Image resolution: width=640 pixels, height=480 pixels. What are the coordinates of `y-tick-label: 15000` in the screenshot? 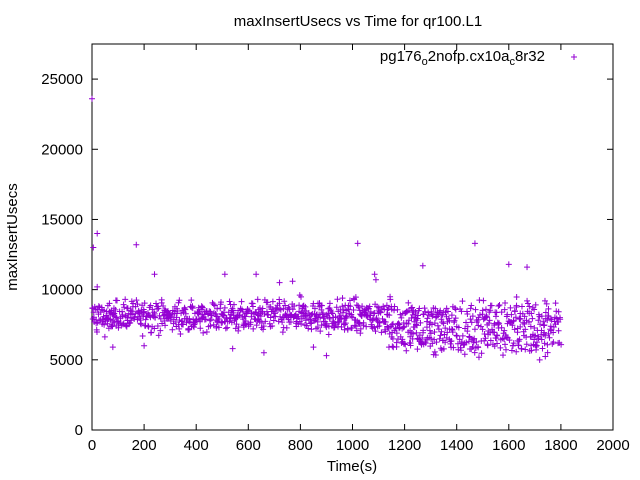 It's located at (62, 219).